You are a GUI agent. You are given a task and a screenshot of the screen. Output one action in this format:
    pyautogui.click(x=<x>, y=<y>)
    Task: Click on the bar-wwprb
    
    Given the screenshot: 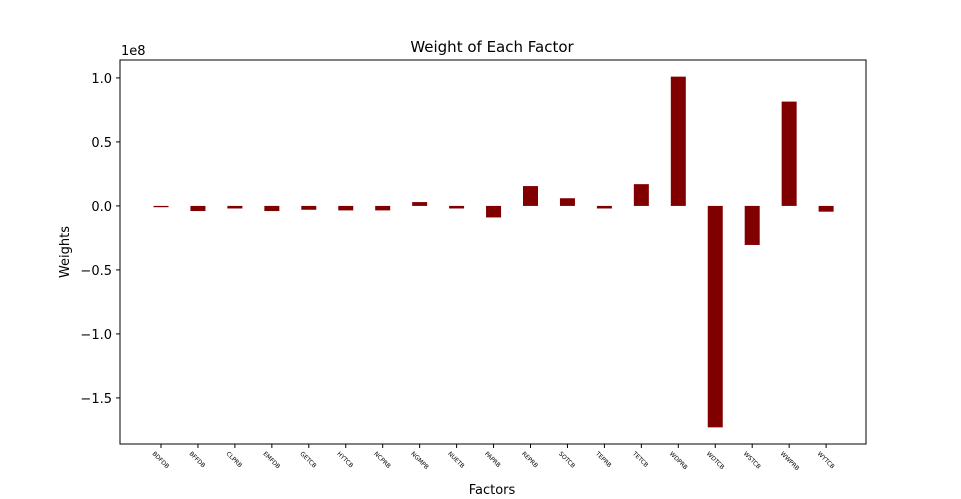 What is the action you would take?
    pyautogui.click(x=789, y=153)
    